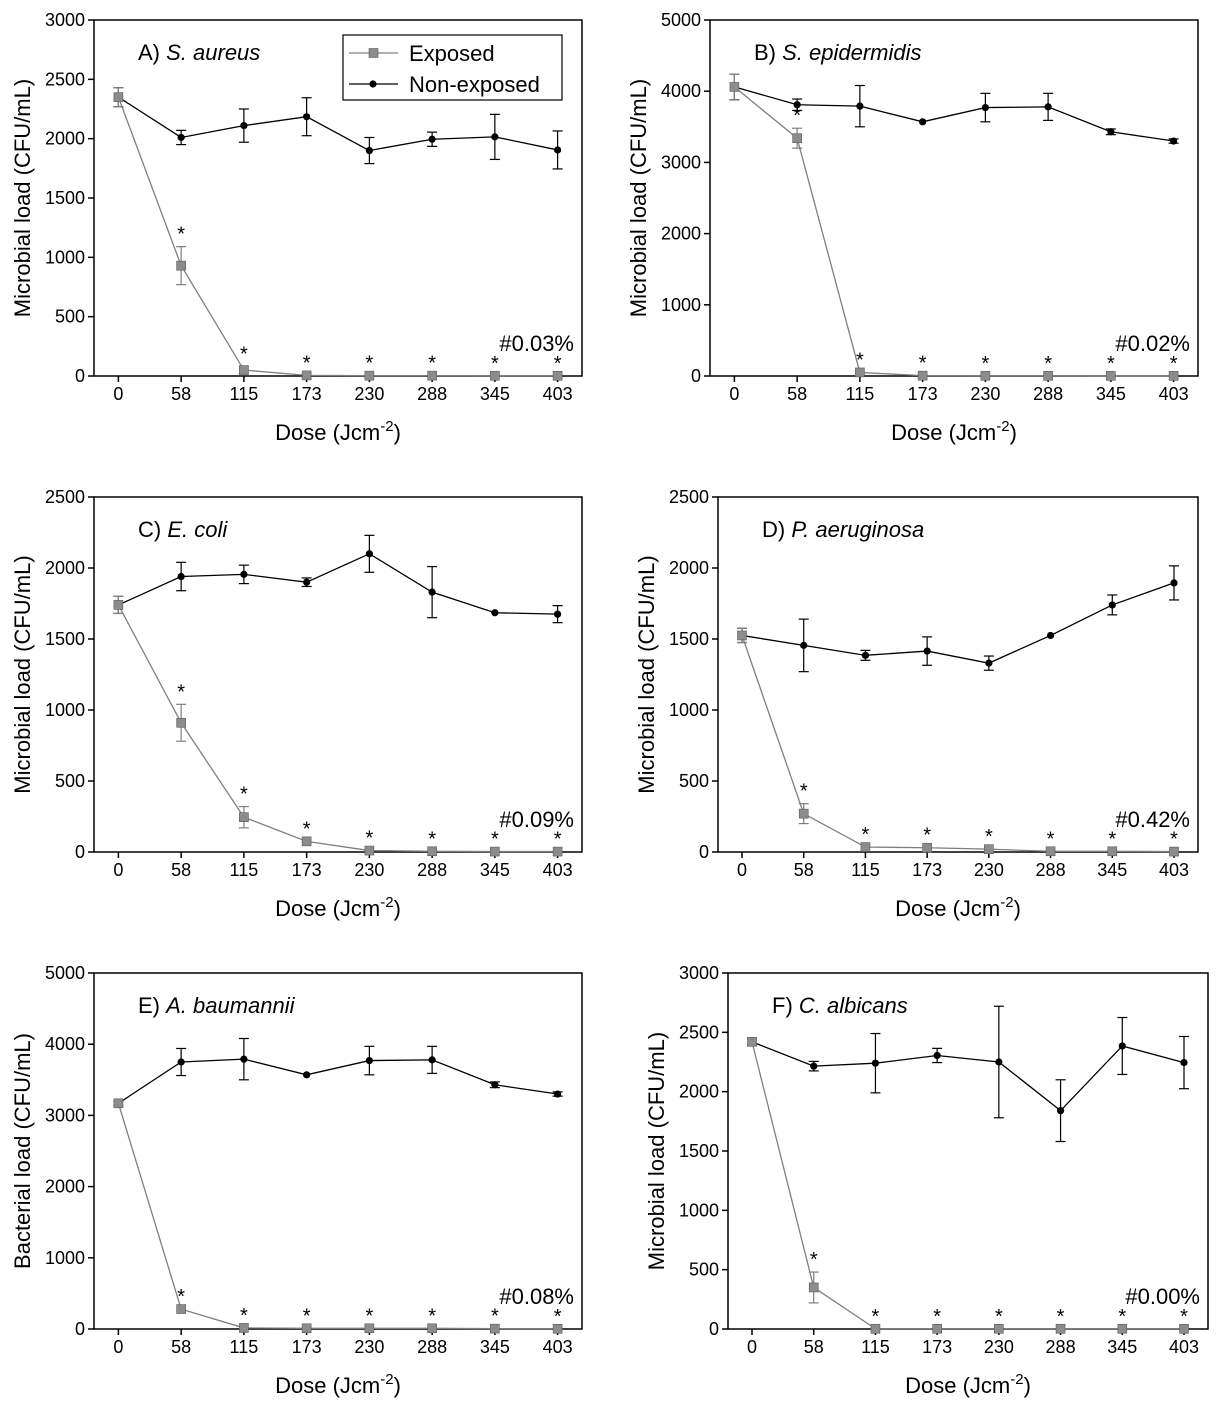  I want to click on panel-note: #0.09%, so click(536, 819).